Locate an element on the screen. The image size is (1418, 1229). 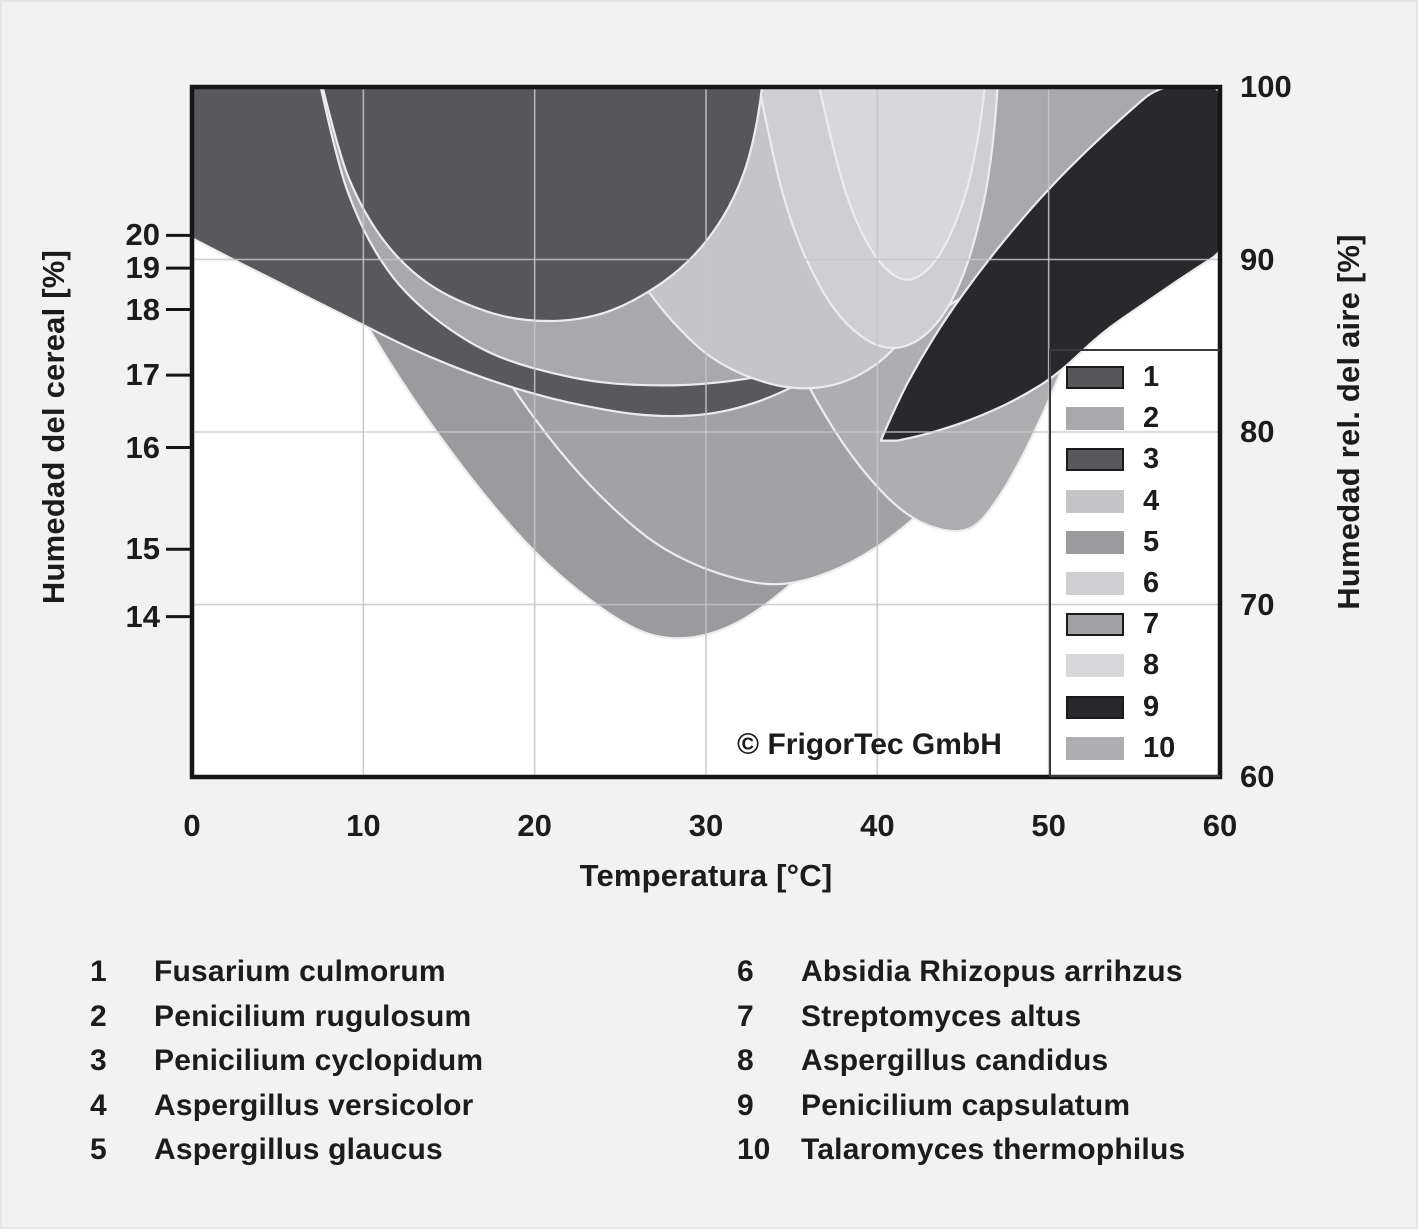
species-row-5: 5 Aspergillus glaucus is located at coordinates (286, 1150).